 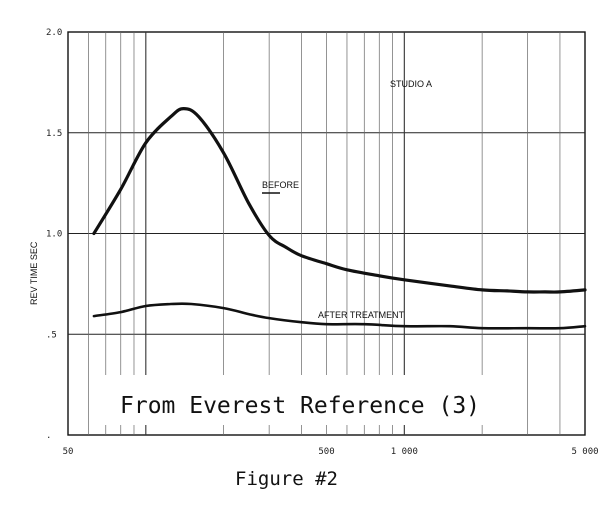 I want to click on y-tick-label: 1.0, so click(x=54, y=235).